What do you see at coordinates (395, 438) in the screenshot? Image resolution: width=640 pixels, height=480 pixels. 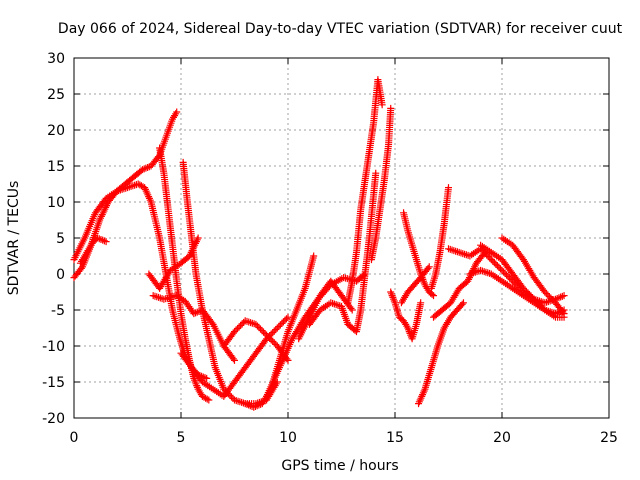 I see `x-tick-label: 15` at bounding box center [395, 438].